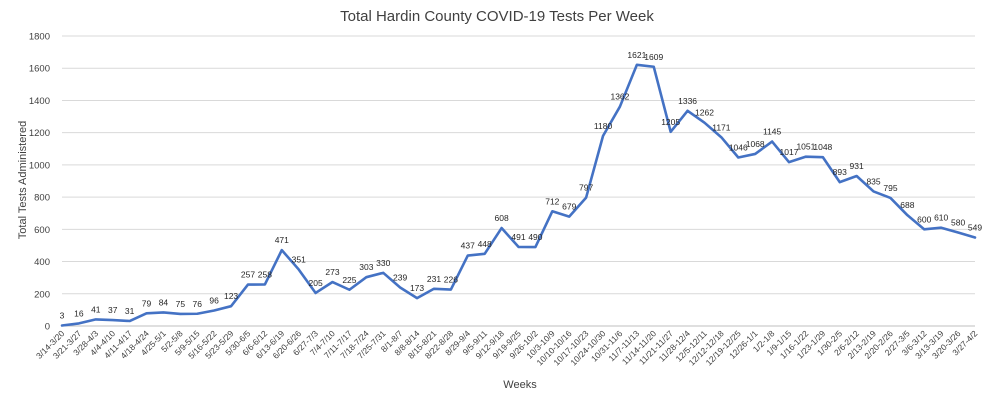 The height and width of the screenshot is (401, 990). I want to click on data-label: 1051, so click(805, 147).